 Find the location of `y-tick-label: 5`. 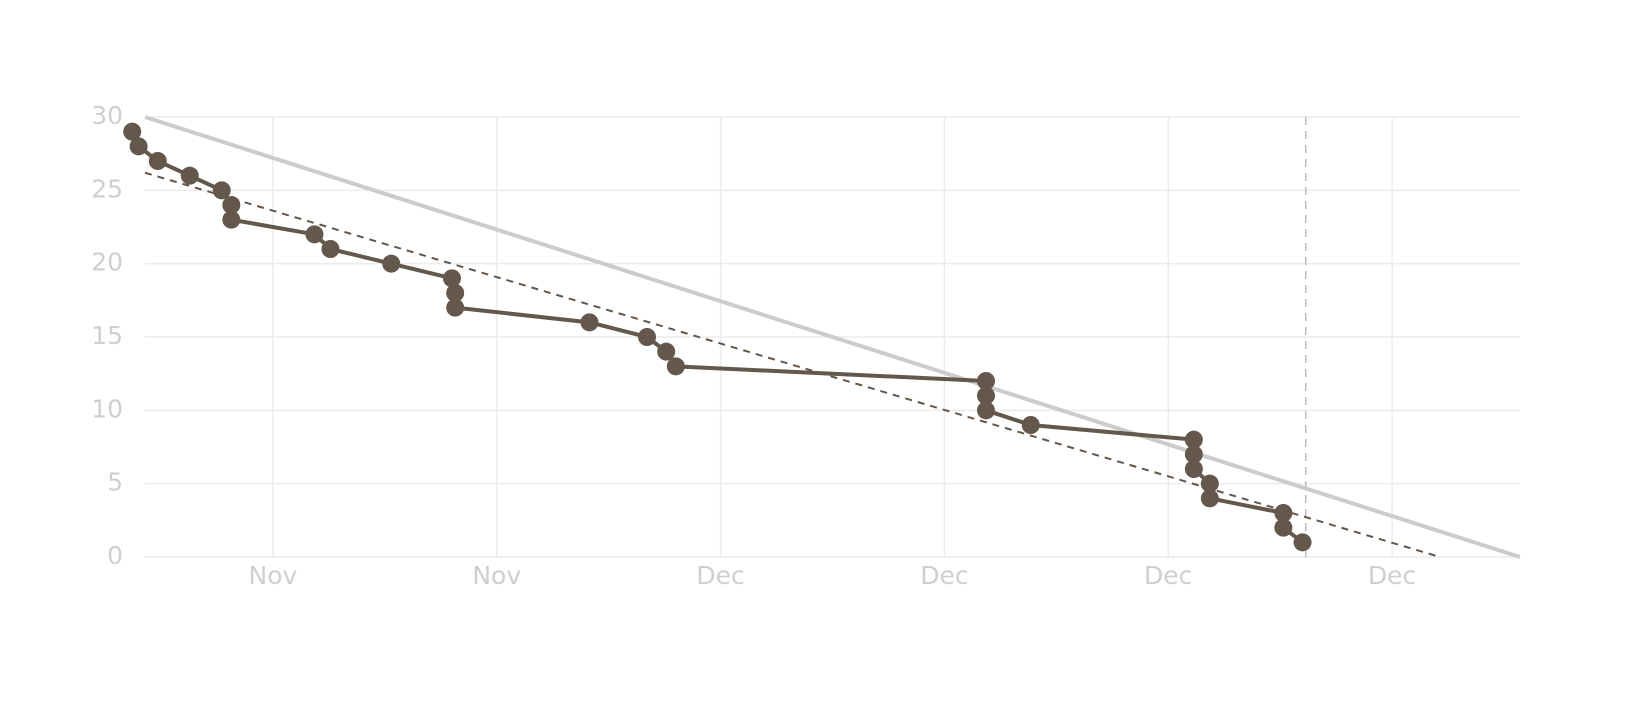

y-tick-label: 5 is located at coordinates (115, 482).